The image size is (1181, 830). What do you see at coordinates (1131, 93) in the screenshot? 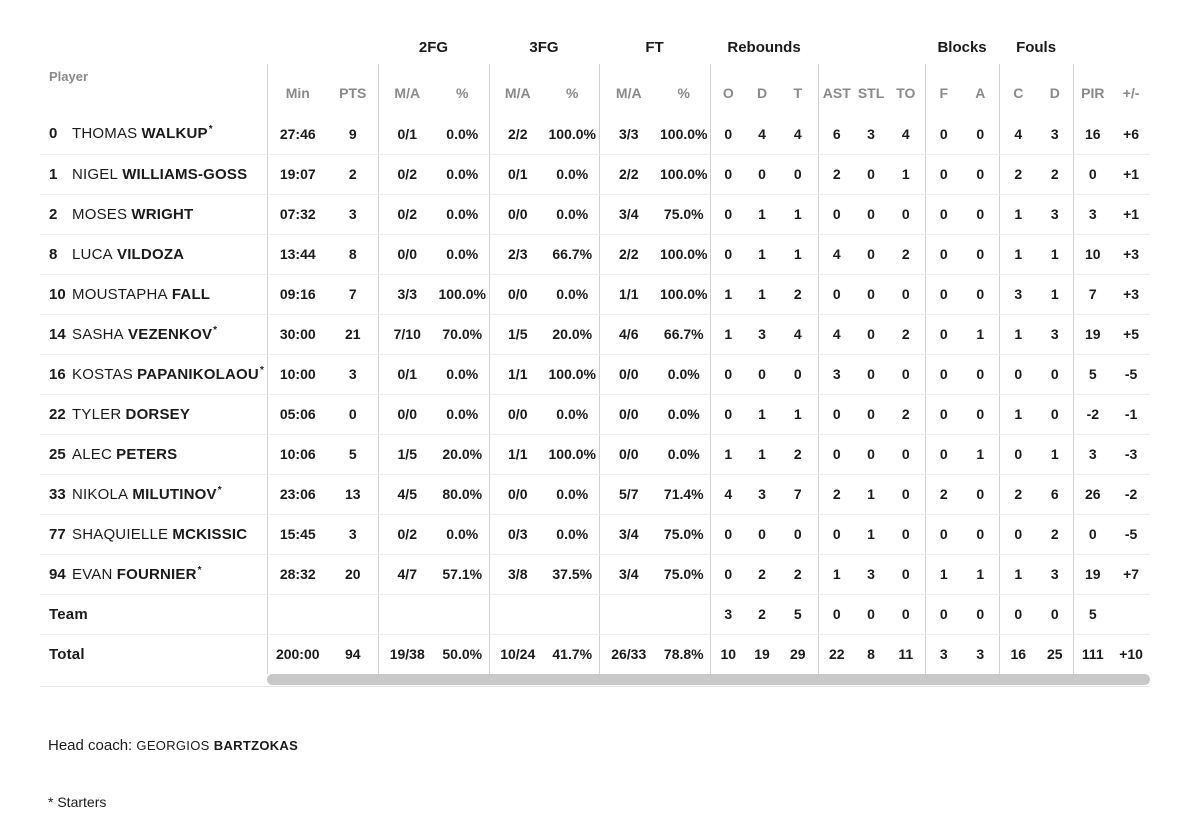
I see `col-plus-minus: +/-` at bounding box center [1131, 93].